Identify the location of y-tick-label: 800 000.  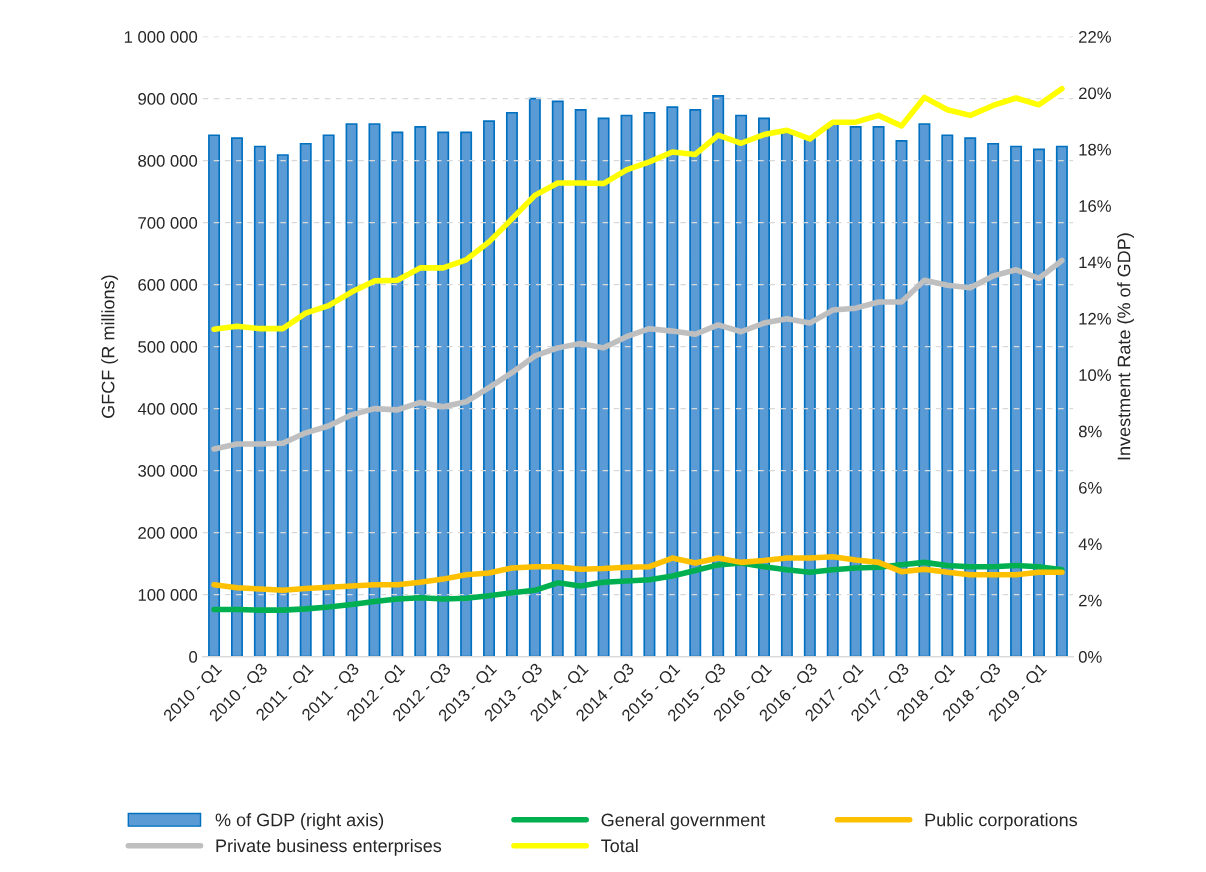
(168, 161).